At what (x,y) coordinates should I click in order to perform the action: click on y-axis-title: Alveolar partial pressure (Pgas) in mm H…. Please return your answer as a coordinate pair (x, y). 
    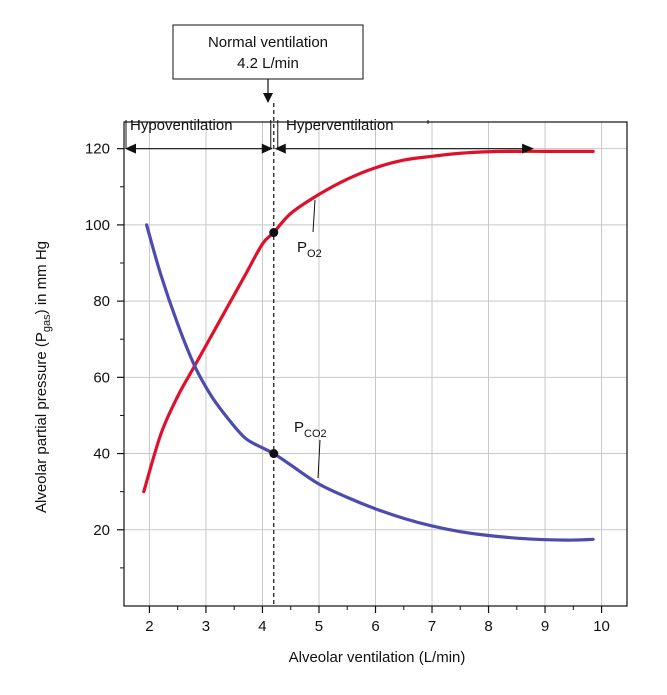
    Looking at the image, I should click on (43, 377).